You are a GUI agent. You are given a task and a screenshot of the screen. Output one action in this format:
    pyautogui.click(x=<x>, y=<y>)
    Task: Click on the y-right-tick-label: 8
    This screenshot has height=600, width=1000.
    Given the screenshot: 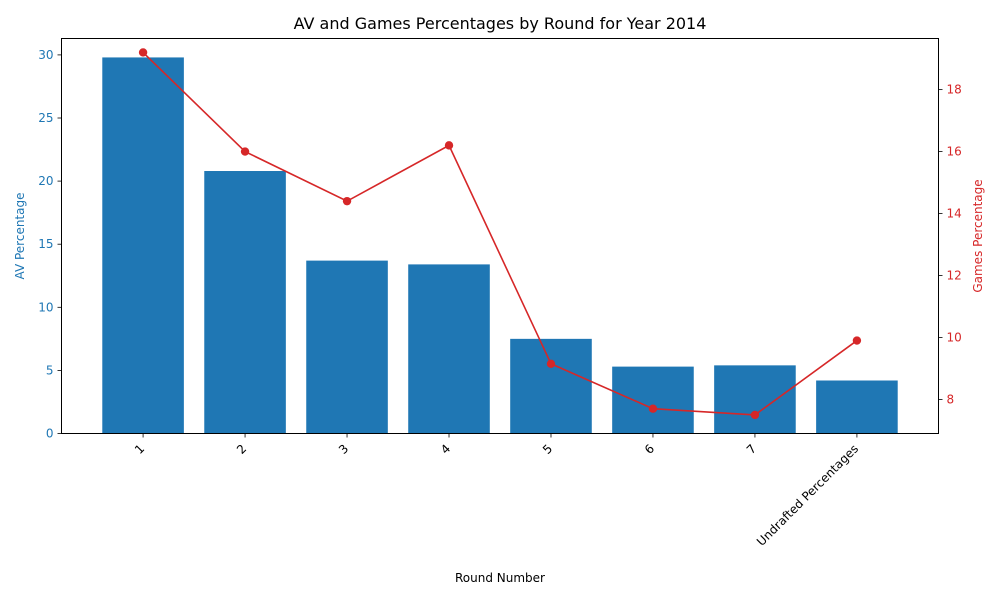 What is the action you would take?
    pyautogui.click(x=951, y=399)
    